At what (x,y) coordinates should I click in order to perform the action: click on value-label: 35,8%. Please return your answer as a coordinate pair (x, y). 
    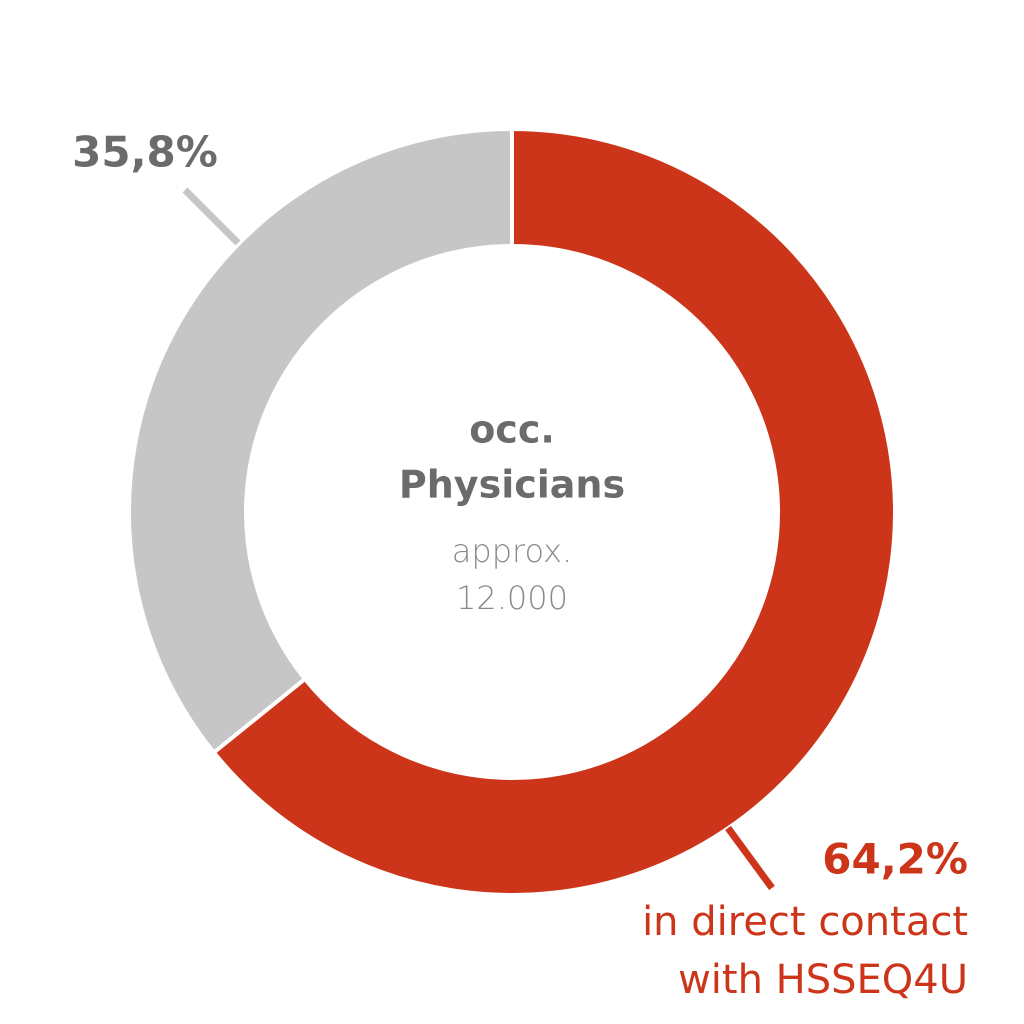
    Looking at the image, I should click on (145, 152).